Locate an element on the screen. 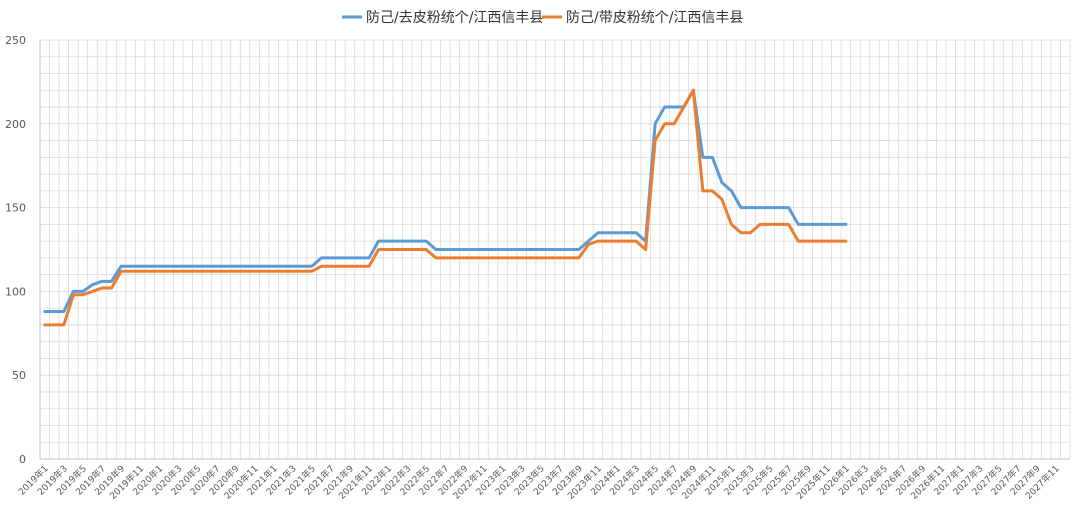  y-tick-label: 100 is located at coordinates (15, 291).